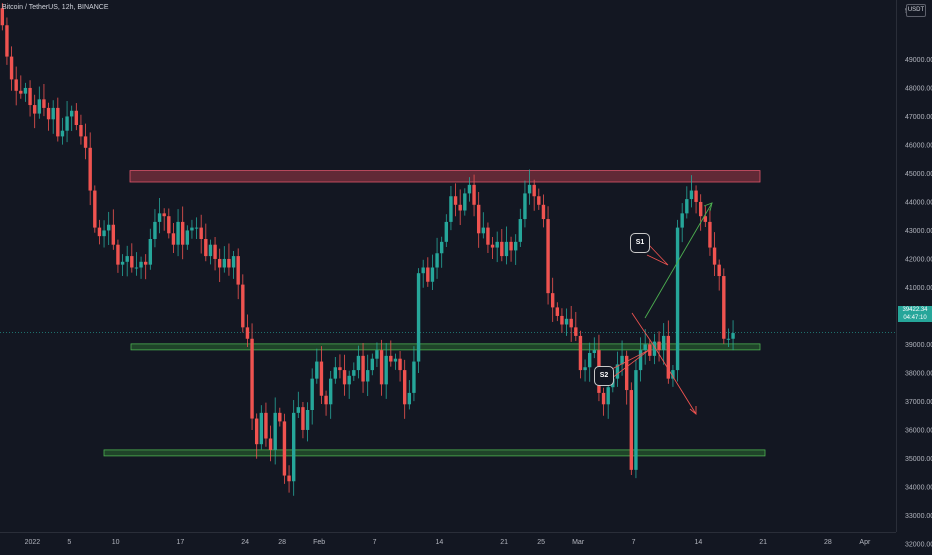 The width and height of the screenshot is (932, 555). Describe the element at coordinates (918, 430) in the screenshot. I see `y-tick-label: 36000.00` at that location.